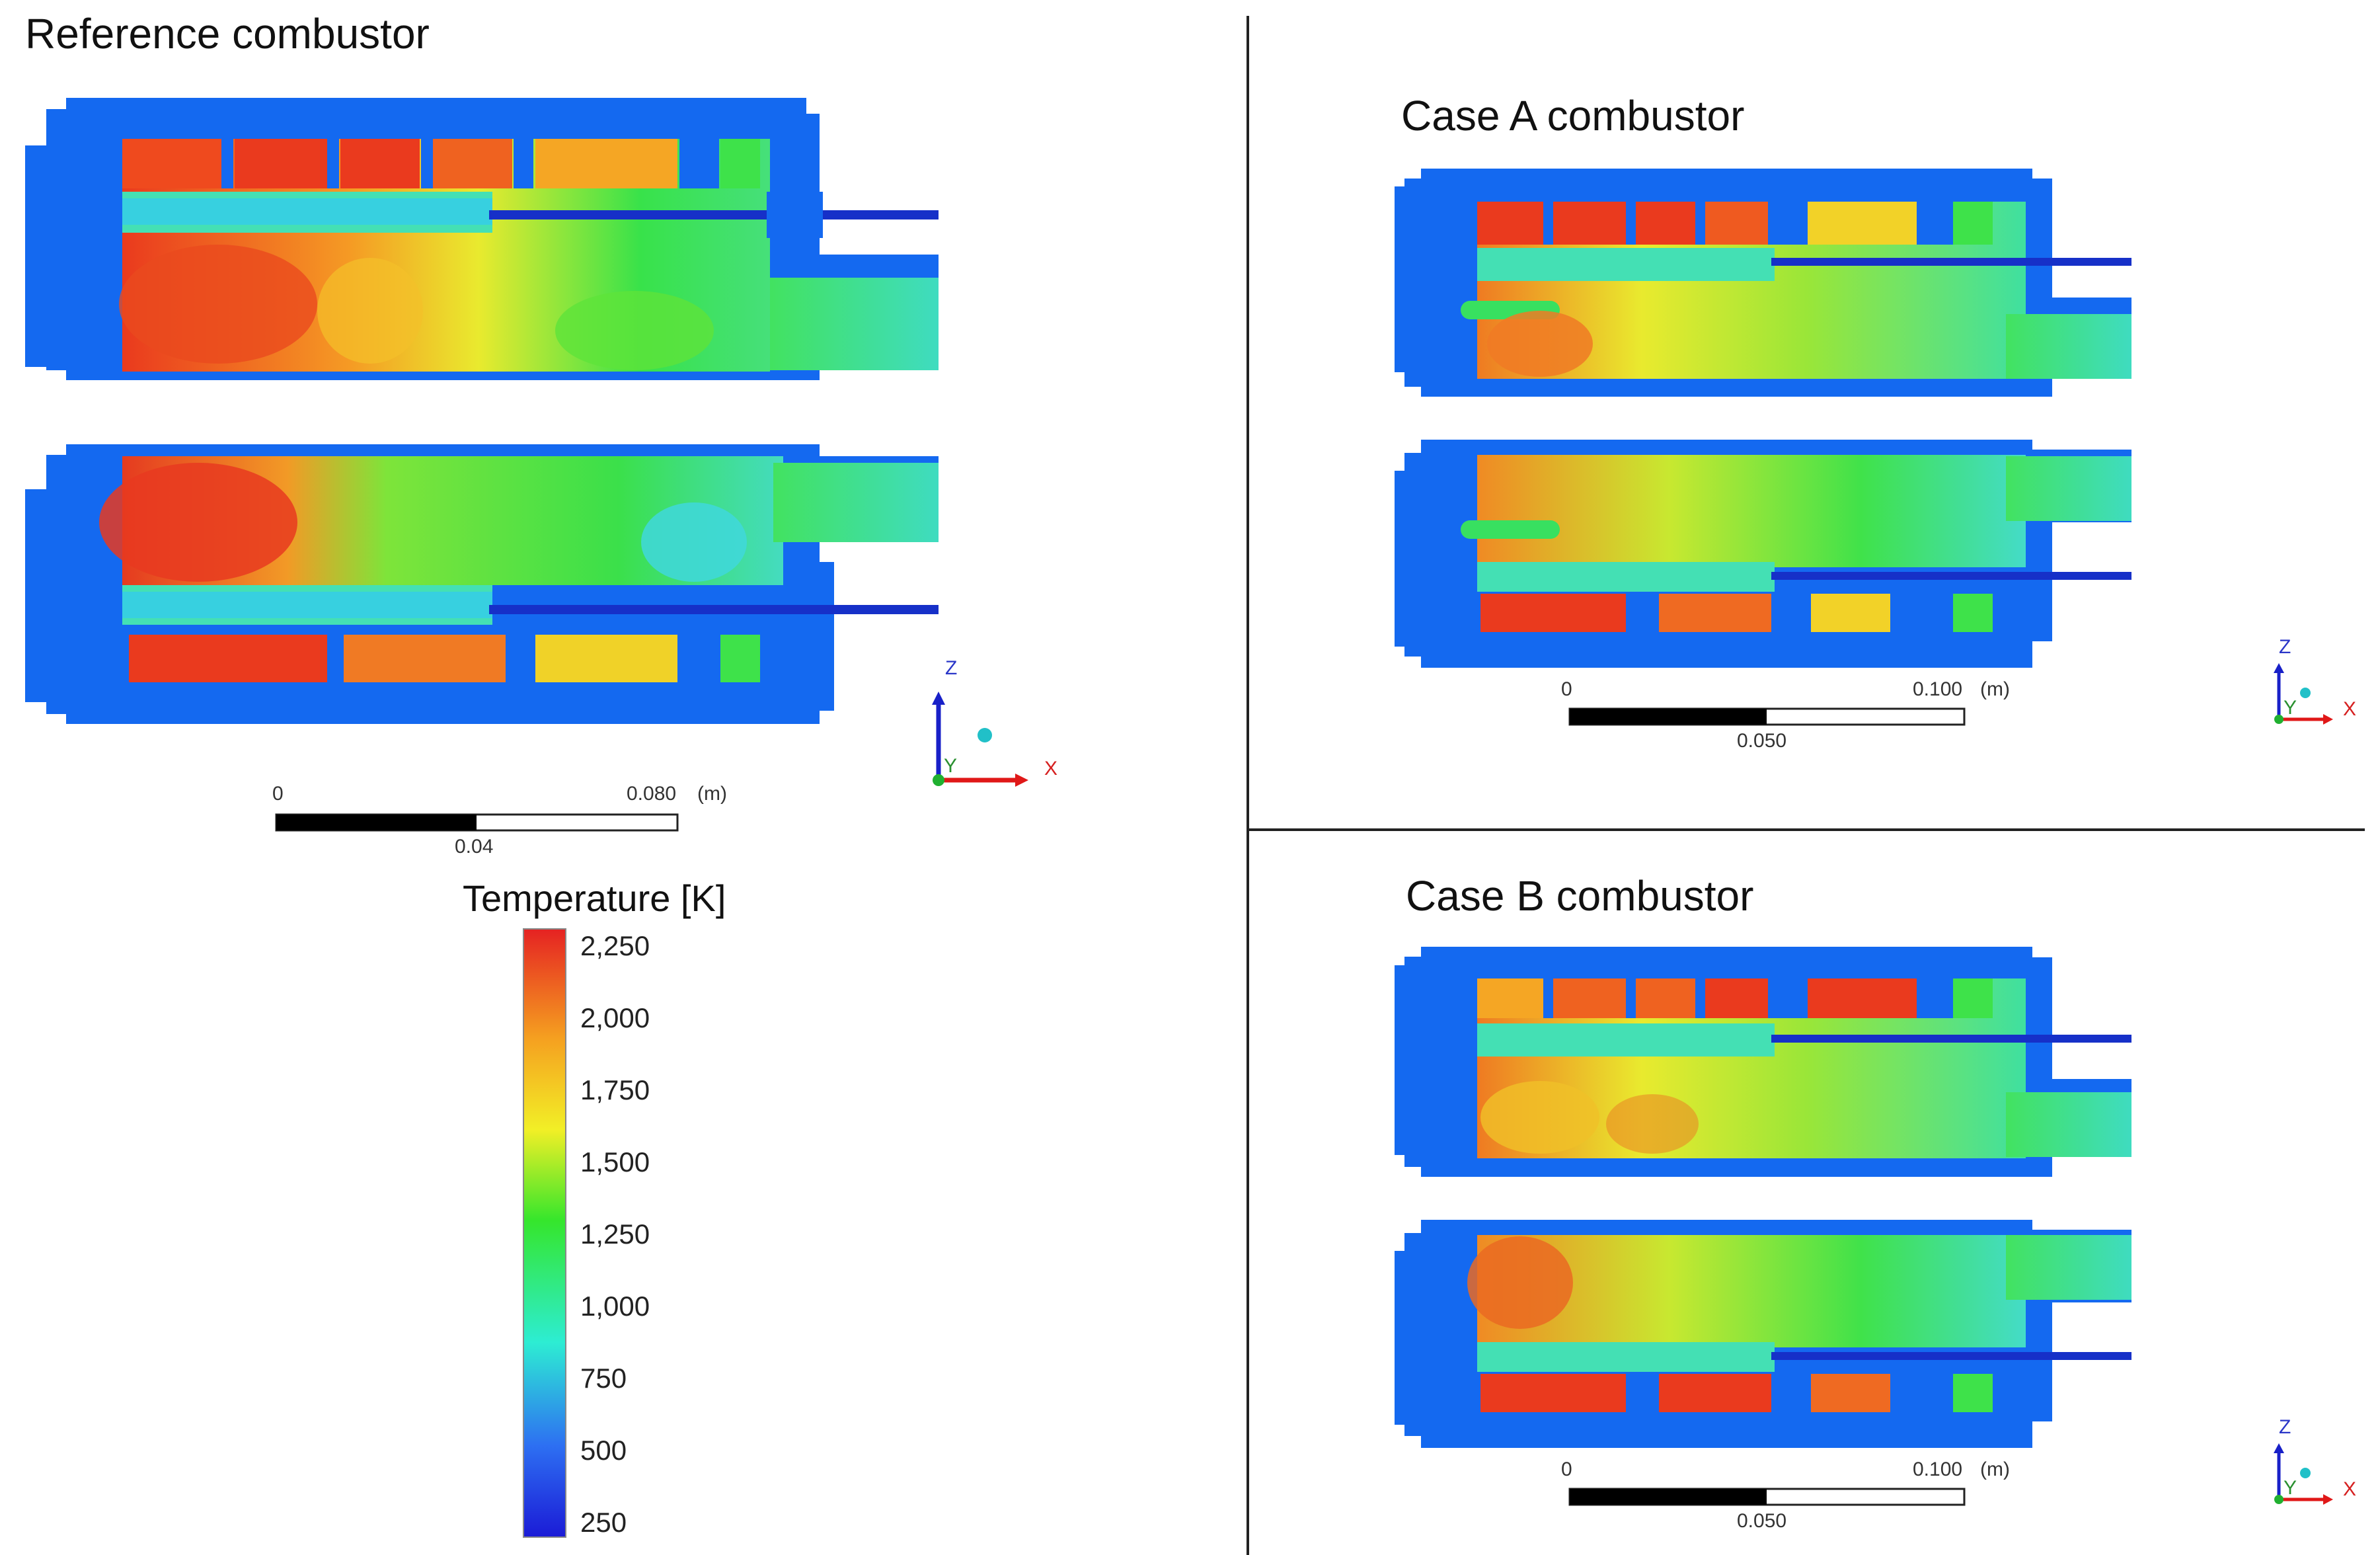 The width and height of the screenshot is (2380, 1555). I want to click on legend-tick-2000: 2,000, so click(615, 1017).